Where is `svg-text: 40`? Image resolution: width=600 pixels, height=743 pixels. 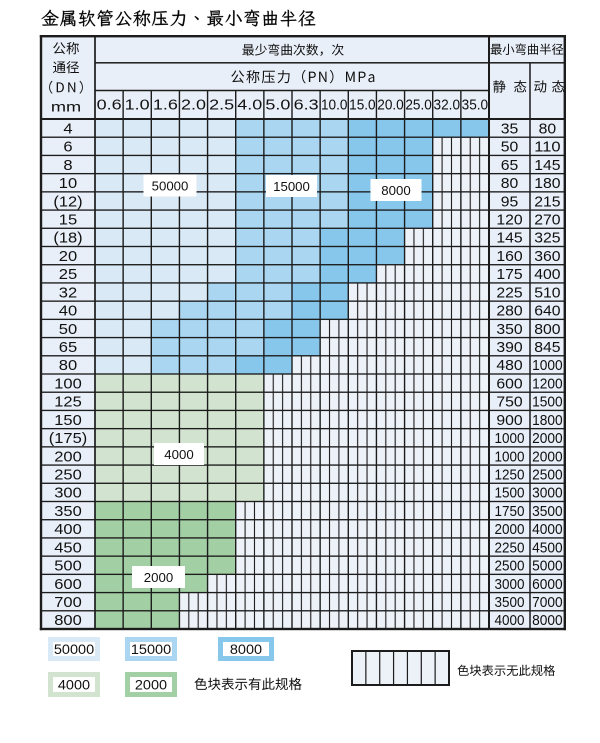 svg-text: 40 is located at coordinates (68, 311).